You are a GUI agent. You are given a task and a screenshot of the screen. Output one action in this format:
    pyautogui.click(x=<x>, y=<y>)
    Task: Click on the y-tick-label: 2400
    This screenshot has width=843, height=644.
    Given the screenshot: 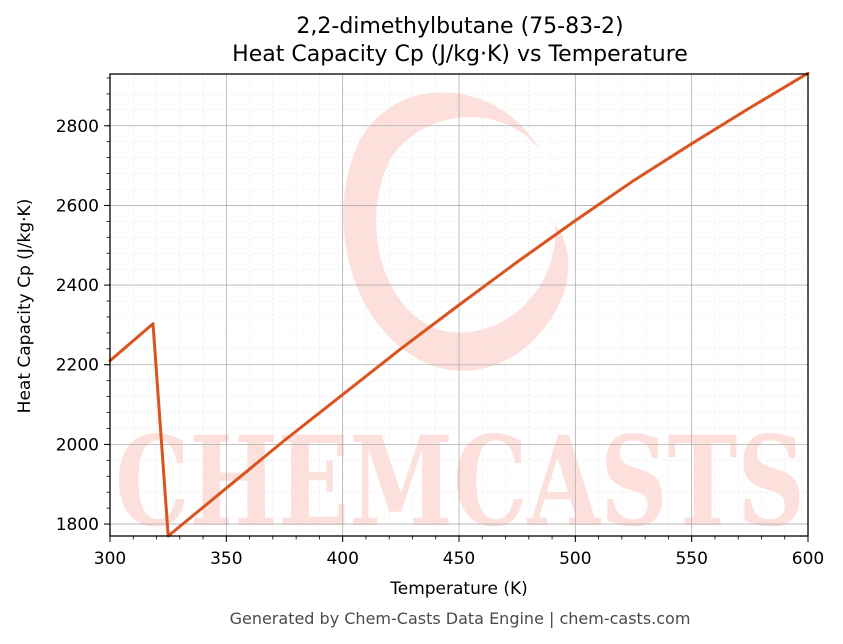 What is the action you would take?
    pyautogui.click(x=77, y=286)
    